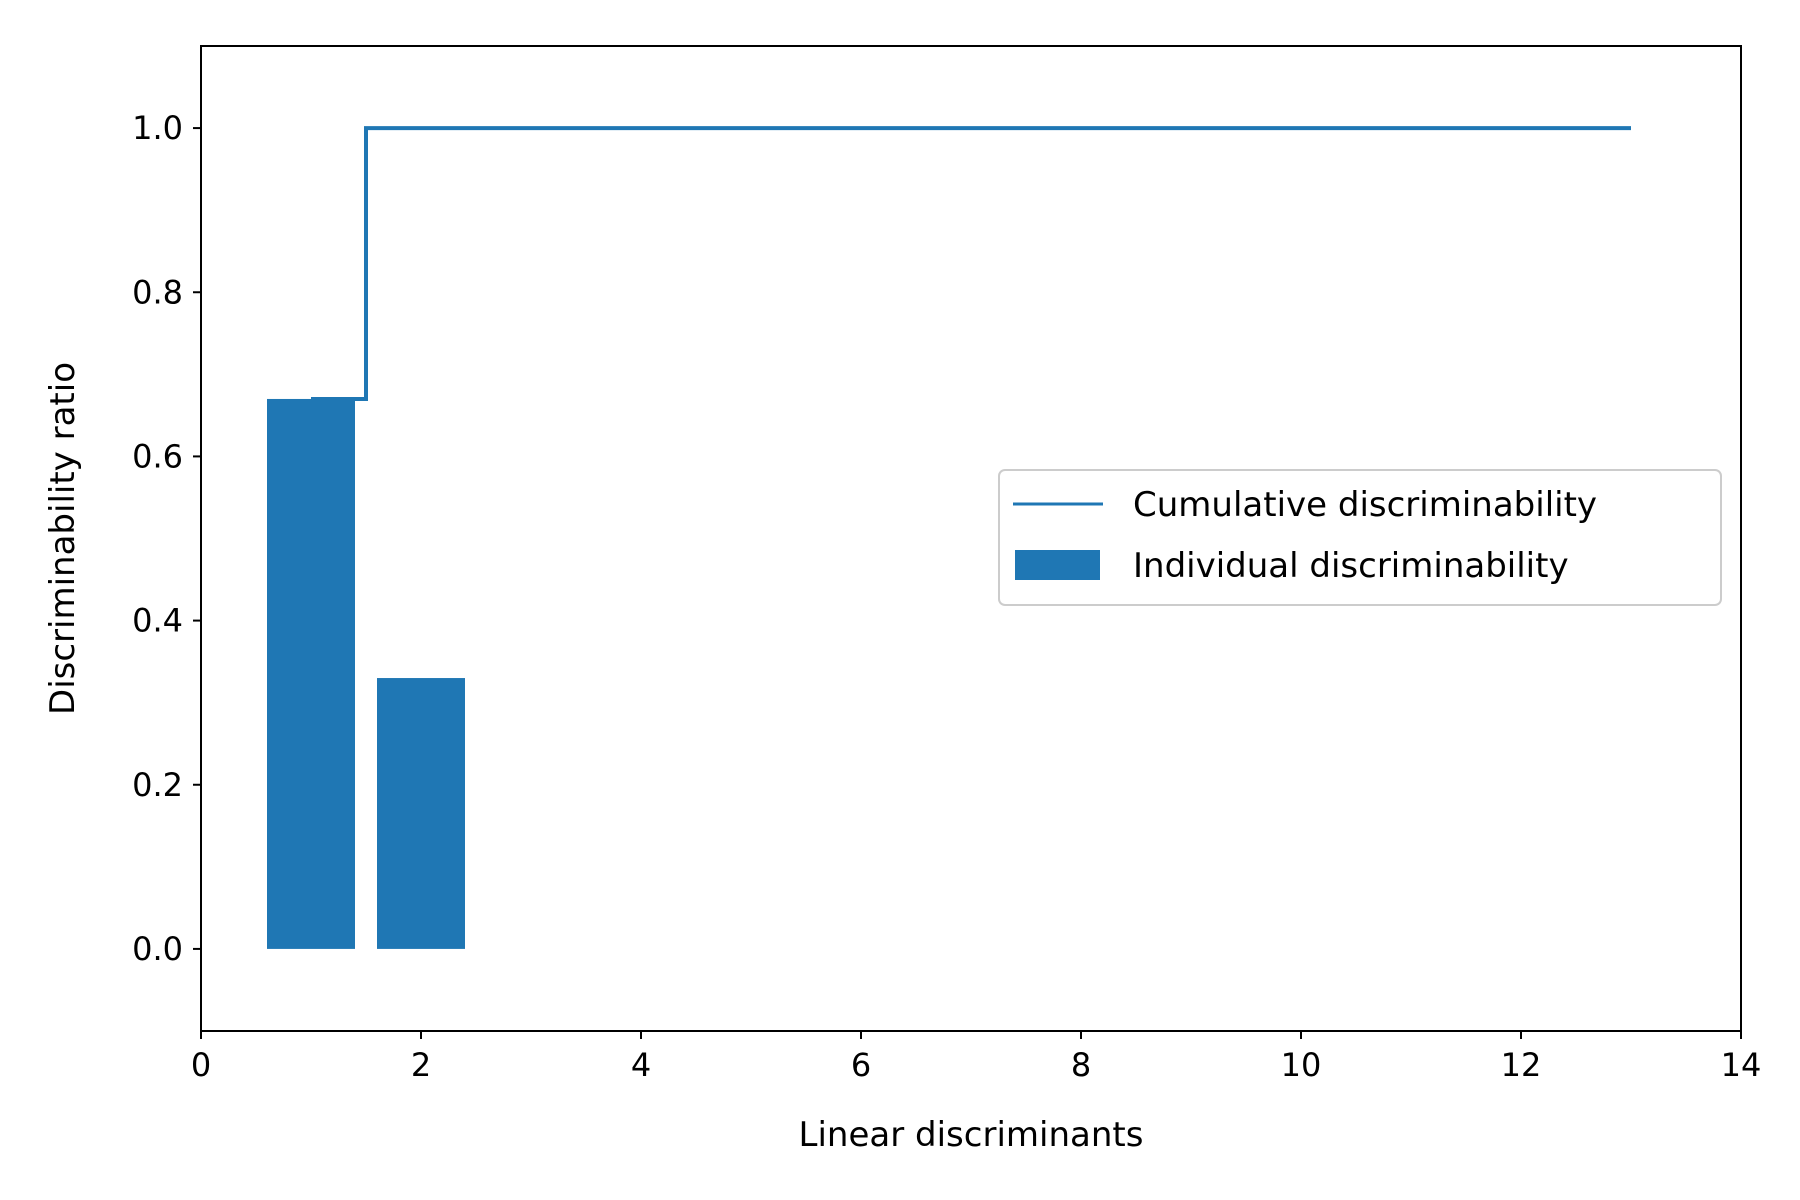 The image size is (1800, 1200). I want to click on x-tick-label: 4, so click(641, 1065).